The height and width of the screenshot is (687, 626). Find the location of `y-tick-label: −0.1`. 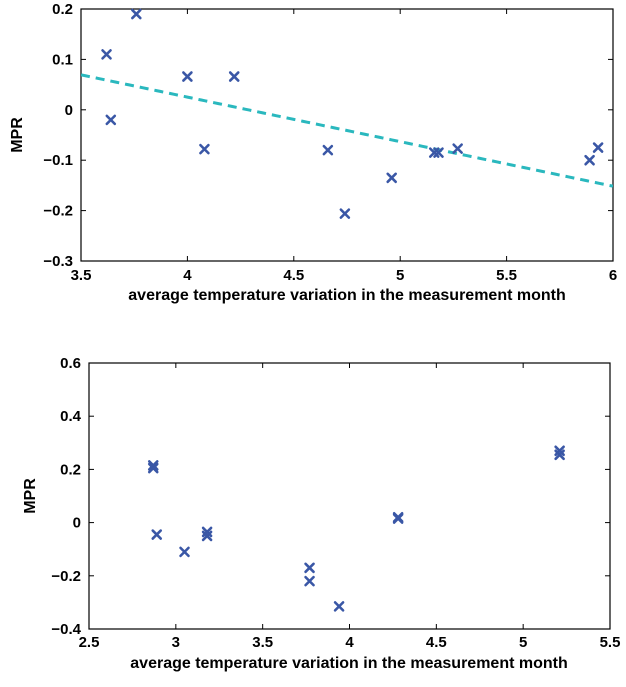

y-tick-label: −0.1 is located at coordinates (58, 160).